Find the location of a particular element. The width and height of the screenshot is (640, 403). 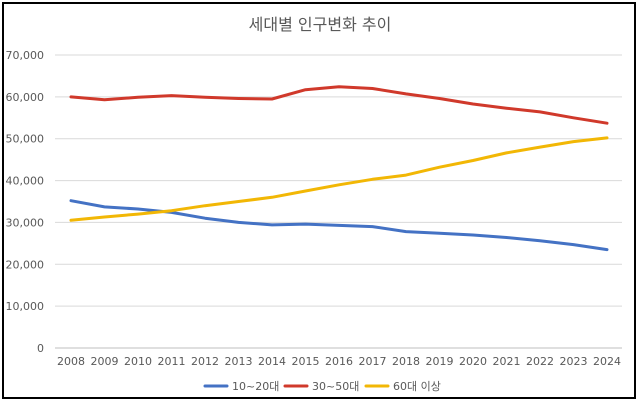

x-tick-label: 2014 is located at coordinates (272, 361).